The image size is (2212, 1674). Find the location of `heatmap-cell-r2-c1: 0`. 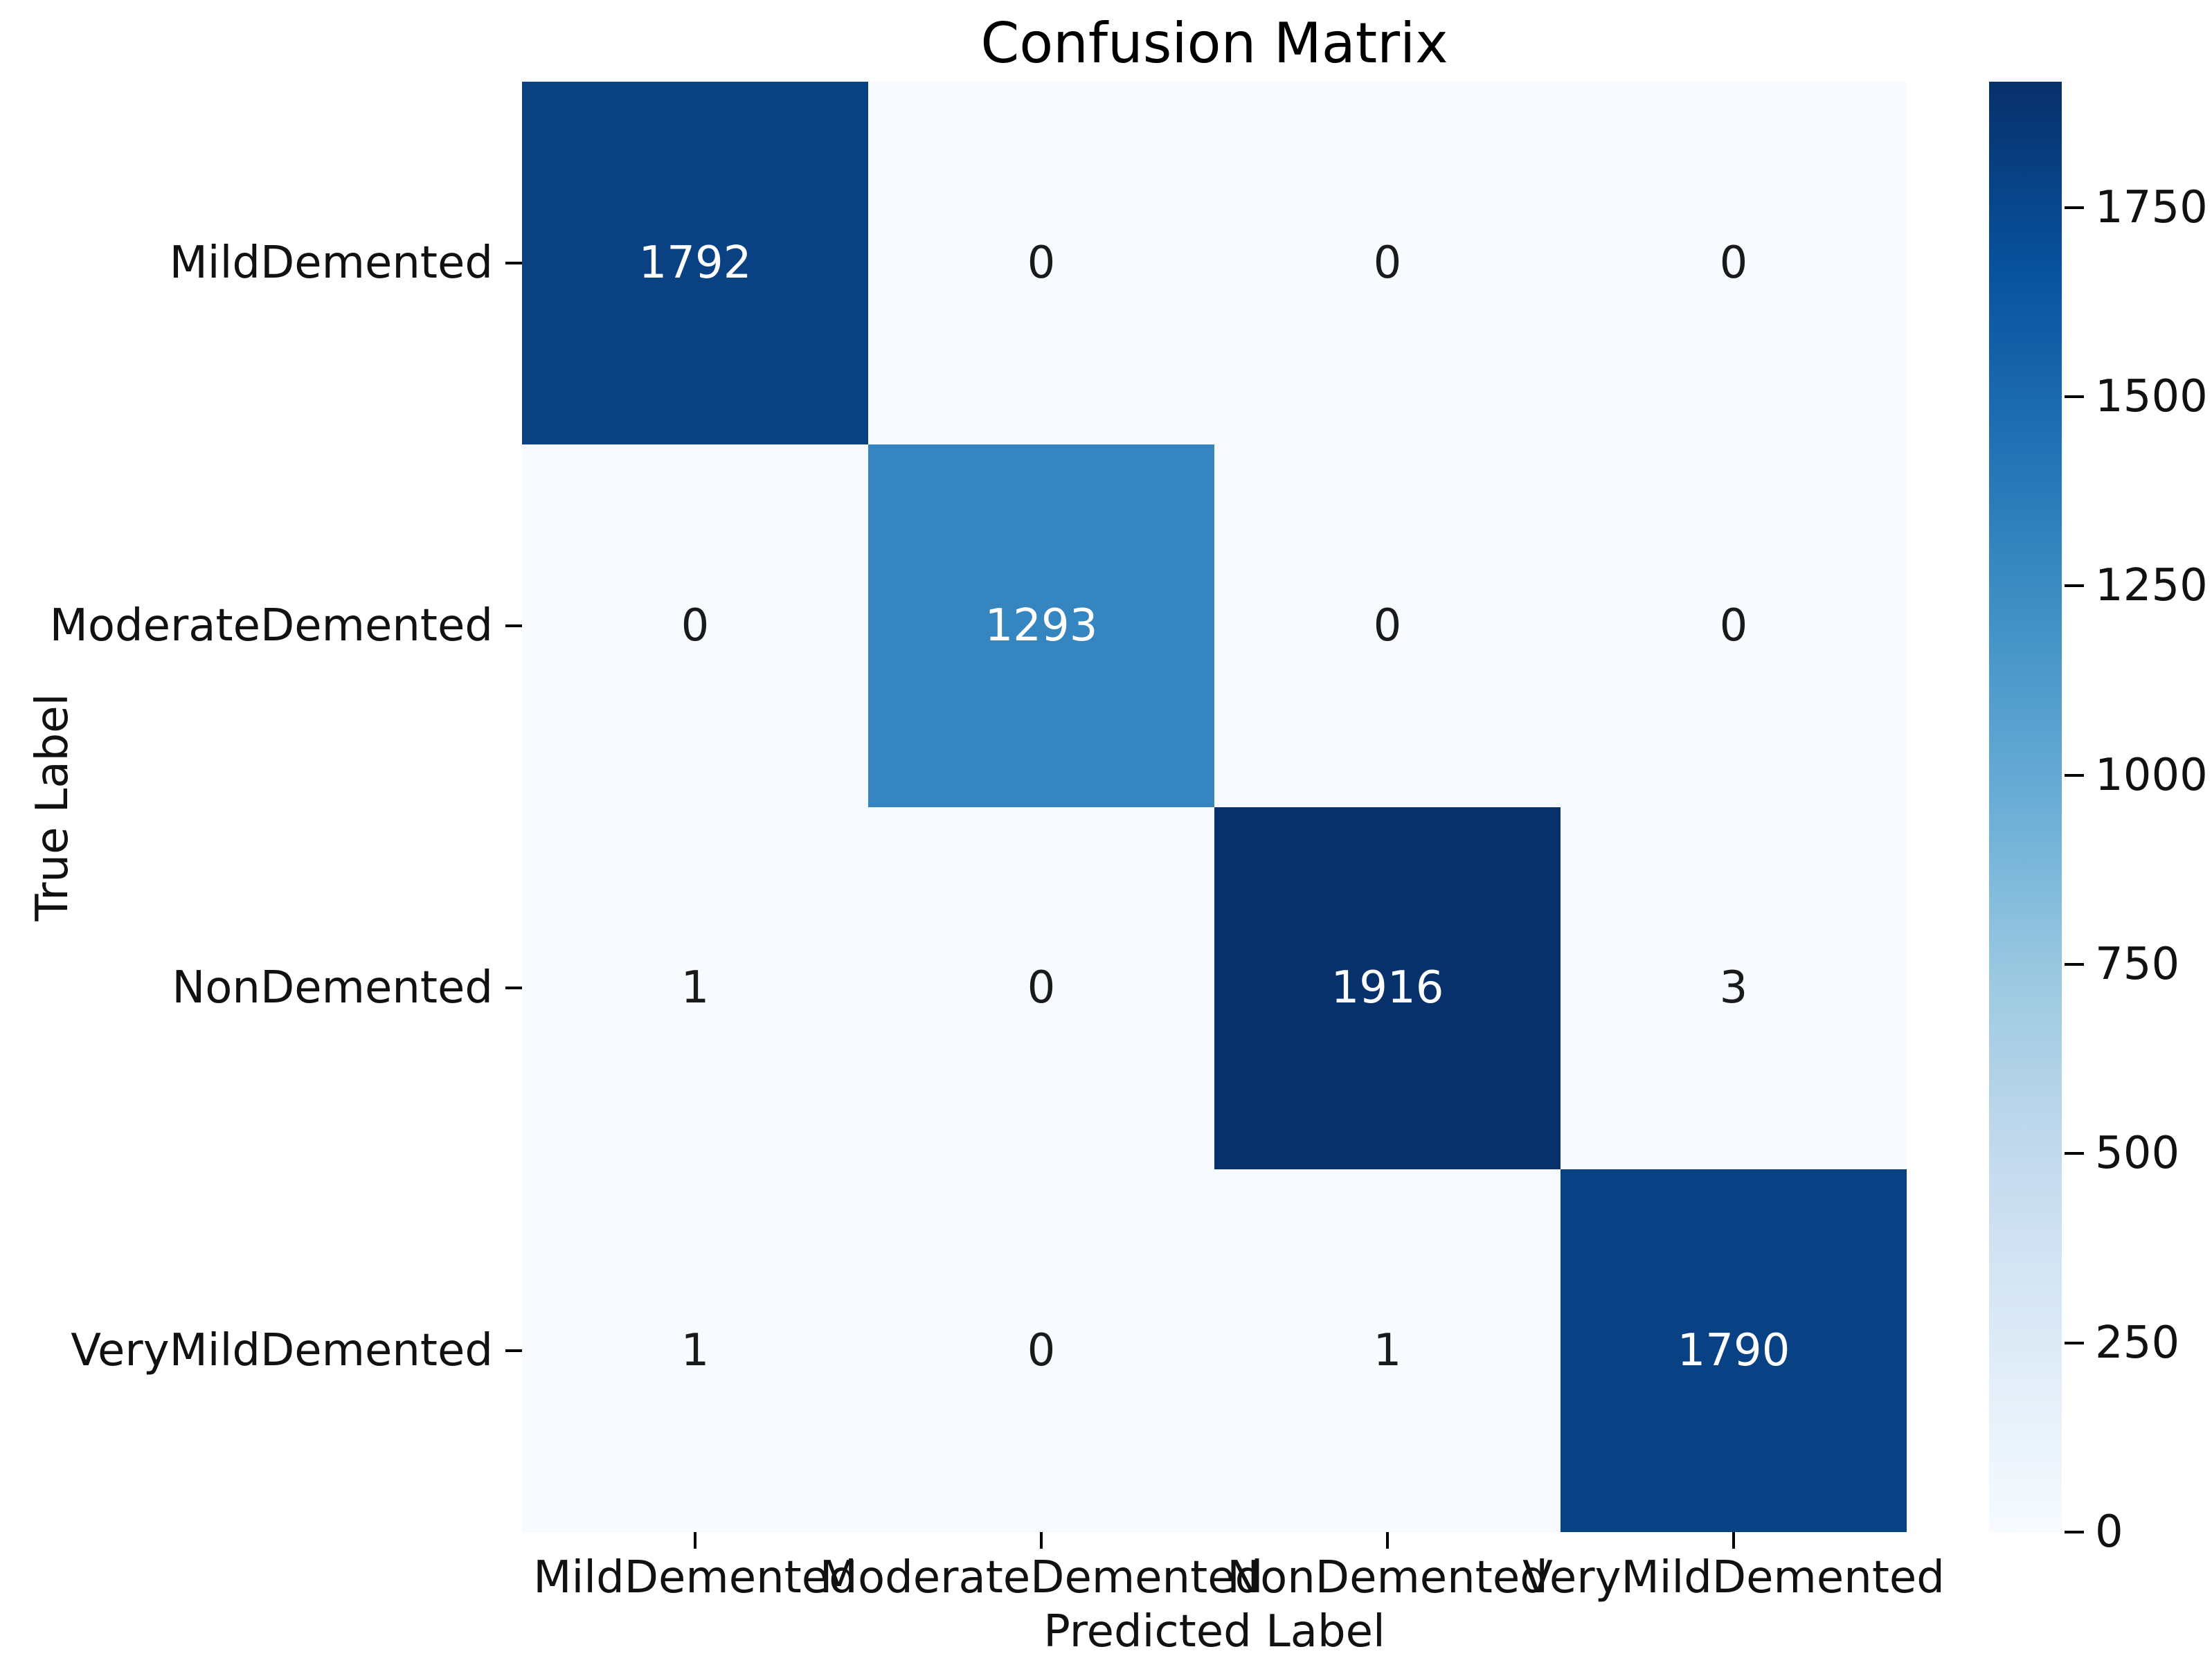

heatmap-cell-r2-c1: 0 is located at coordinates (1041, 988).